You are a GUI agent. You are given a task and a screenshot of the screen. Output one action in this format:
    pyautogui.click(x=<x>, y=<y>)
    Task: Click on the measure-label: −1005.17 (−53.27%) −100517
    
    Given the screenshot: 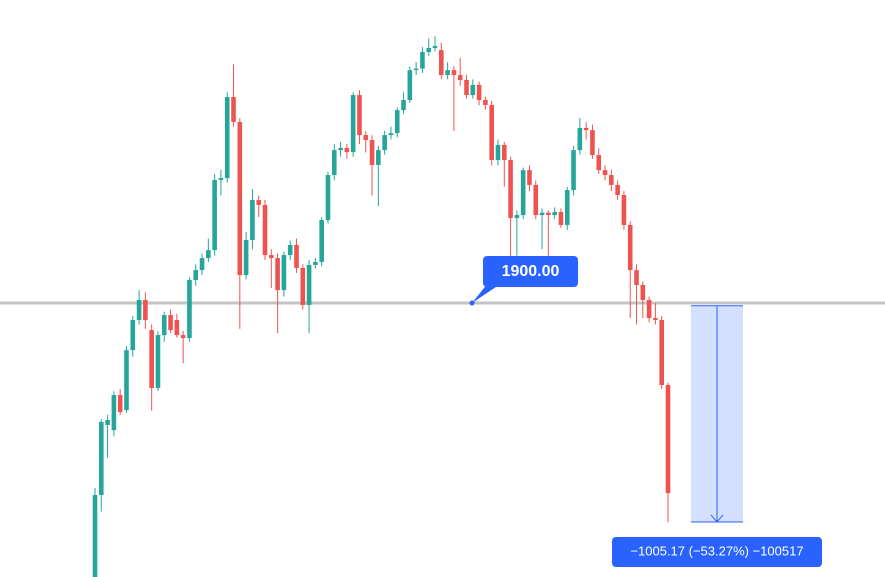 What is the action you would take?
    pyautogui.click(x=716, y=550)
    